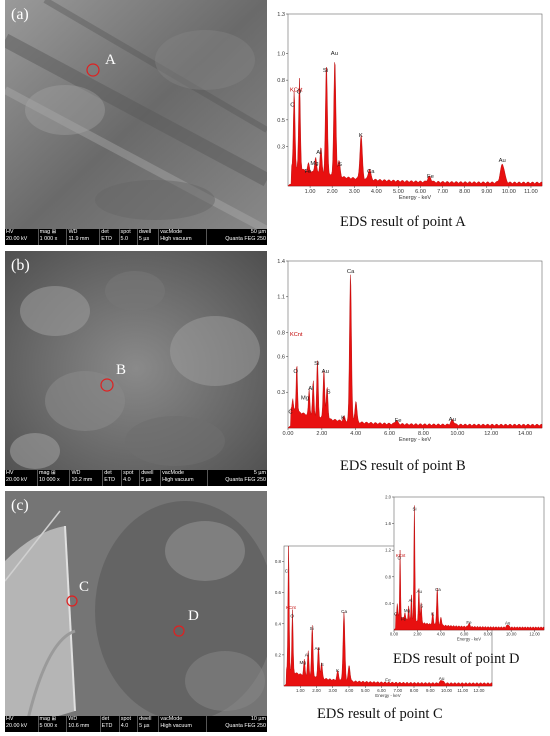 Image resolution: width=550 pixels, height=736 pixels. Describe the element at coordinates (403, 466) in the screenshot. I see `caption-b: EDS result of point B` at that location.